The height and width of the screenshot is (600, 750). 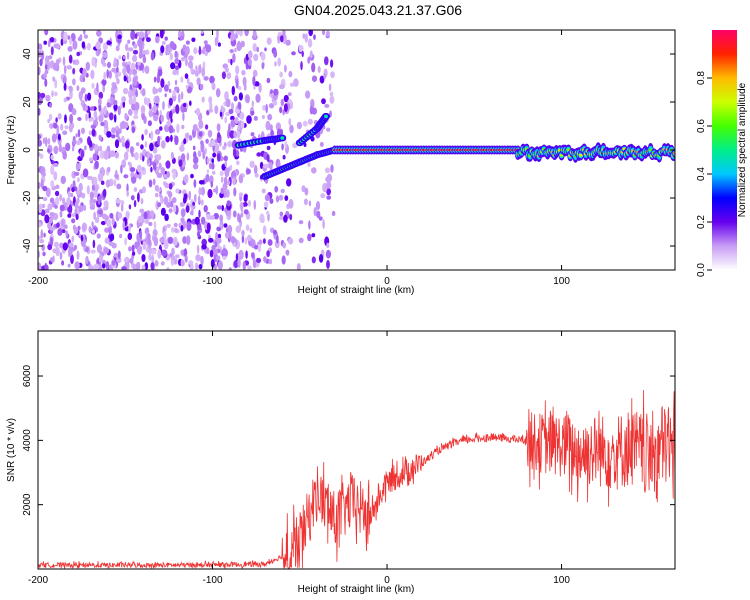 I want to click on y-tick-label: 2000, so click(x=27, y=504).